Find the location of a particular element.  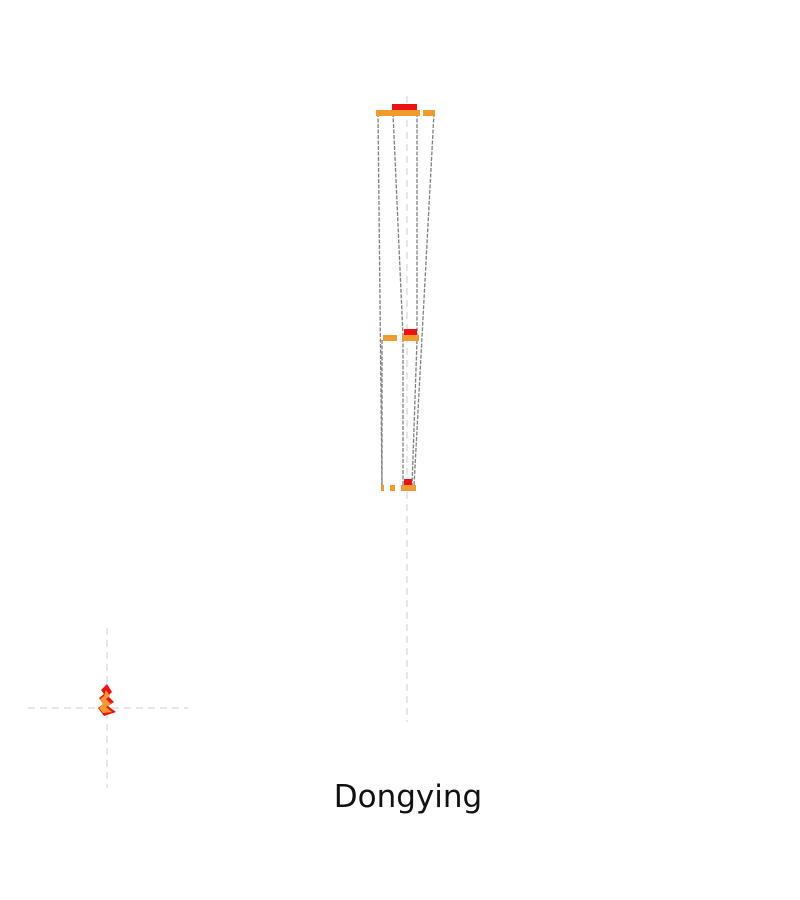

level-top is located at coordinates (405, 110).